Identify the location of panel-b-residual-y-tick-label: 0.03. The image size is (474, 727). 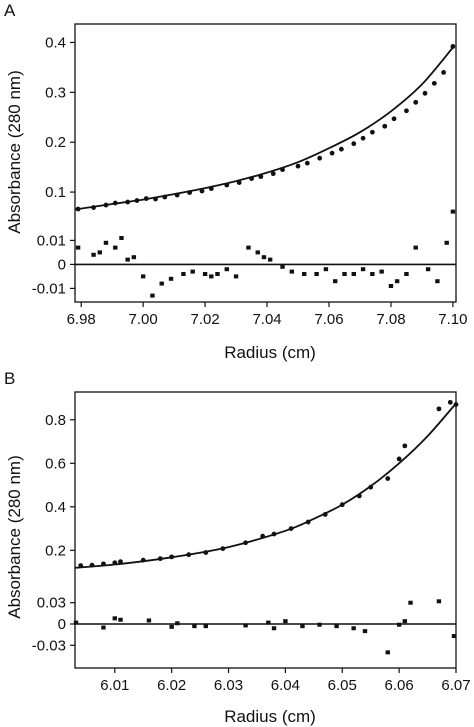
(51, 603).